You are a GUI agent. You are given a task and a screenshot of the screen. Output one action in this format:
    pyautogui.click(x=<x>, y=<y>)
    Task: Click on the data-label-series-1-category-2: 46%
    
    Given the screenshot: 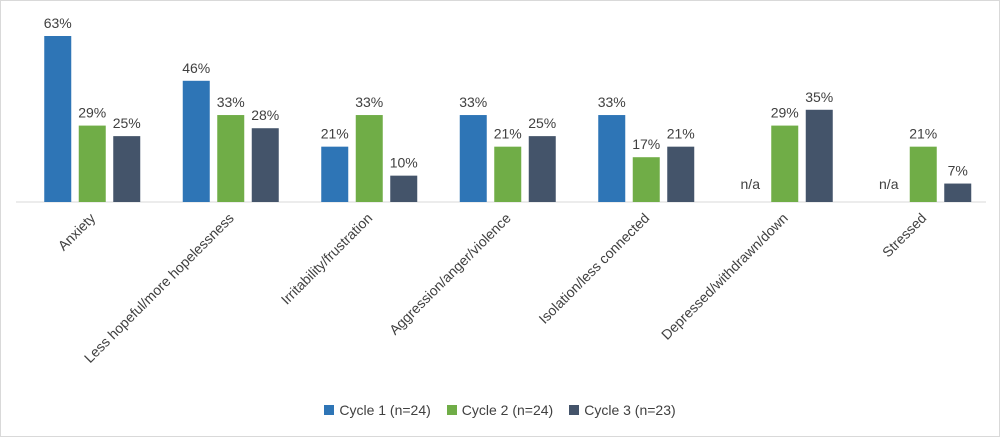 What is the action you would take?
    pyautogui.click(x=196, y=68)
    